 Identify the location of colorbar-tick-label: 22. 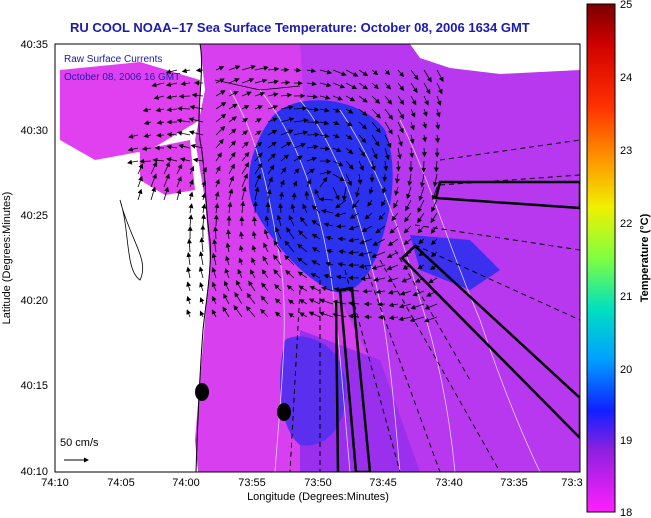
(626, 224).